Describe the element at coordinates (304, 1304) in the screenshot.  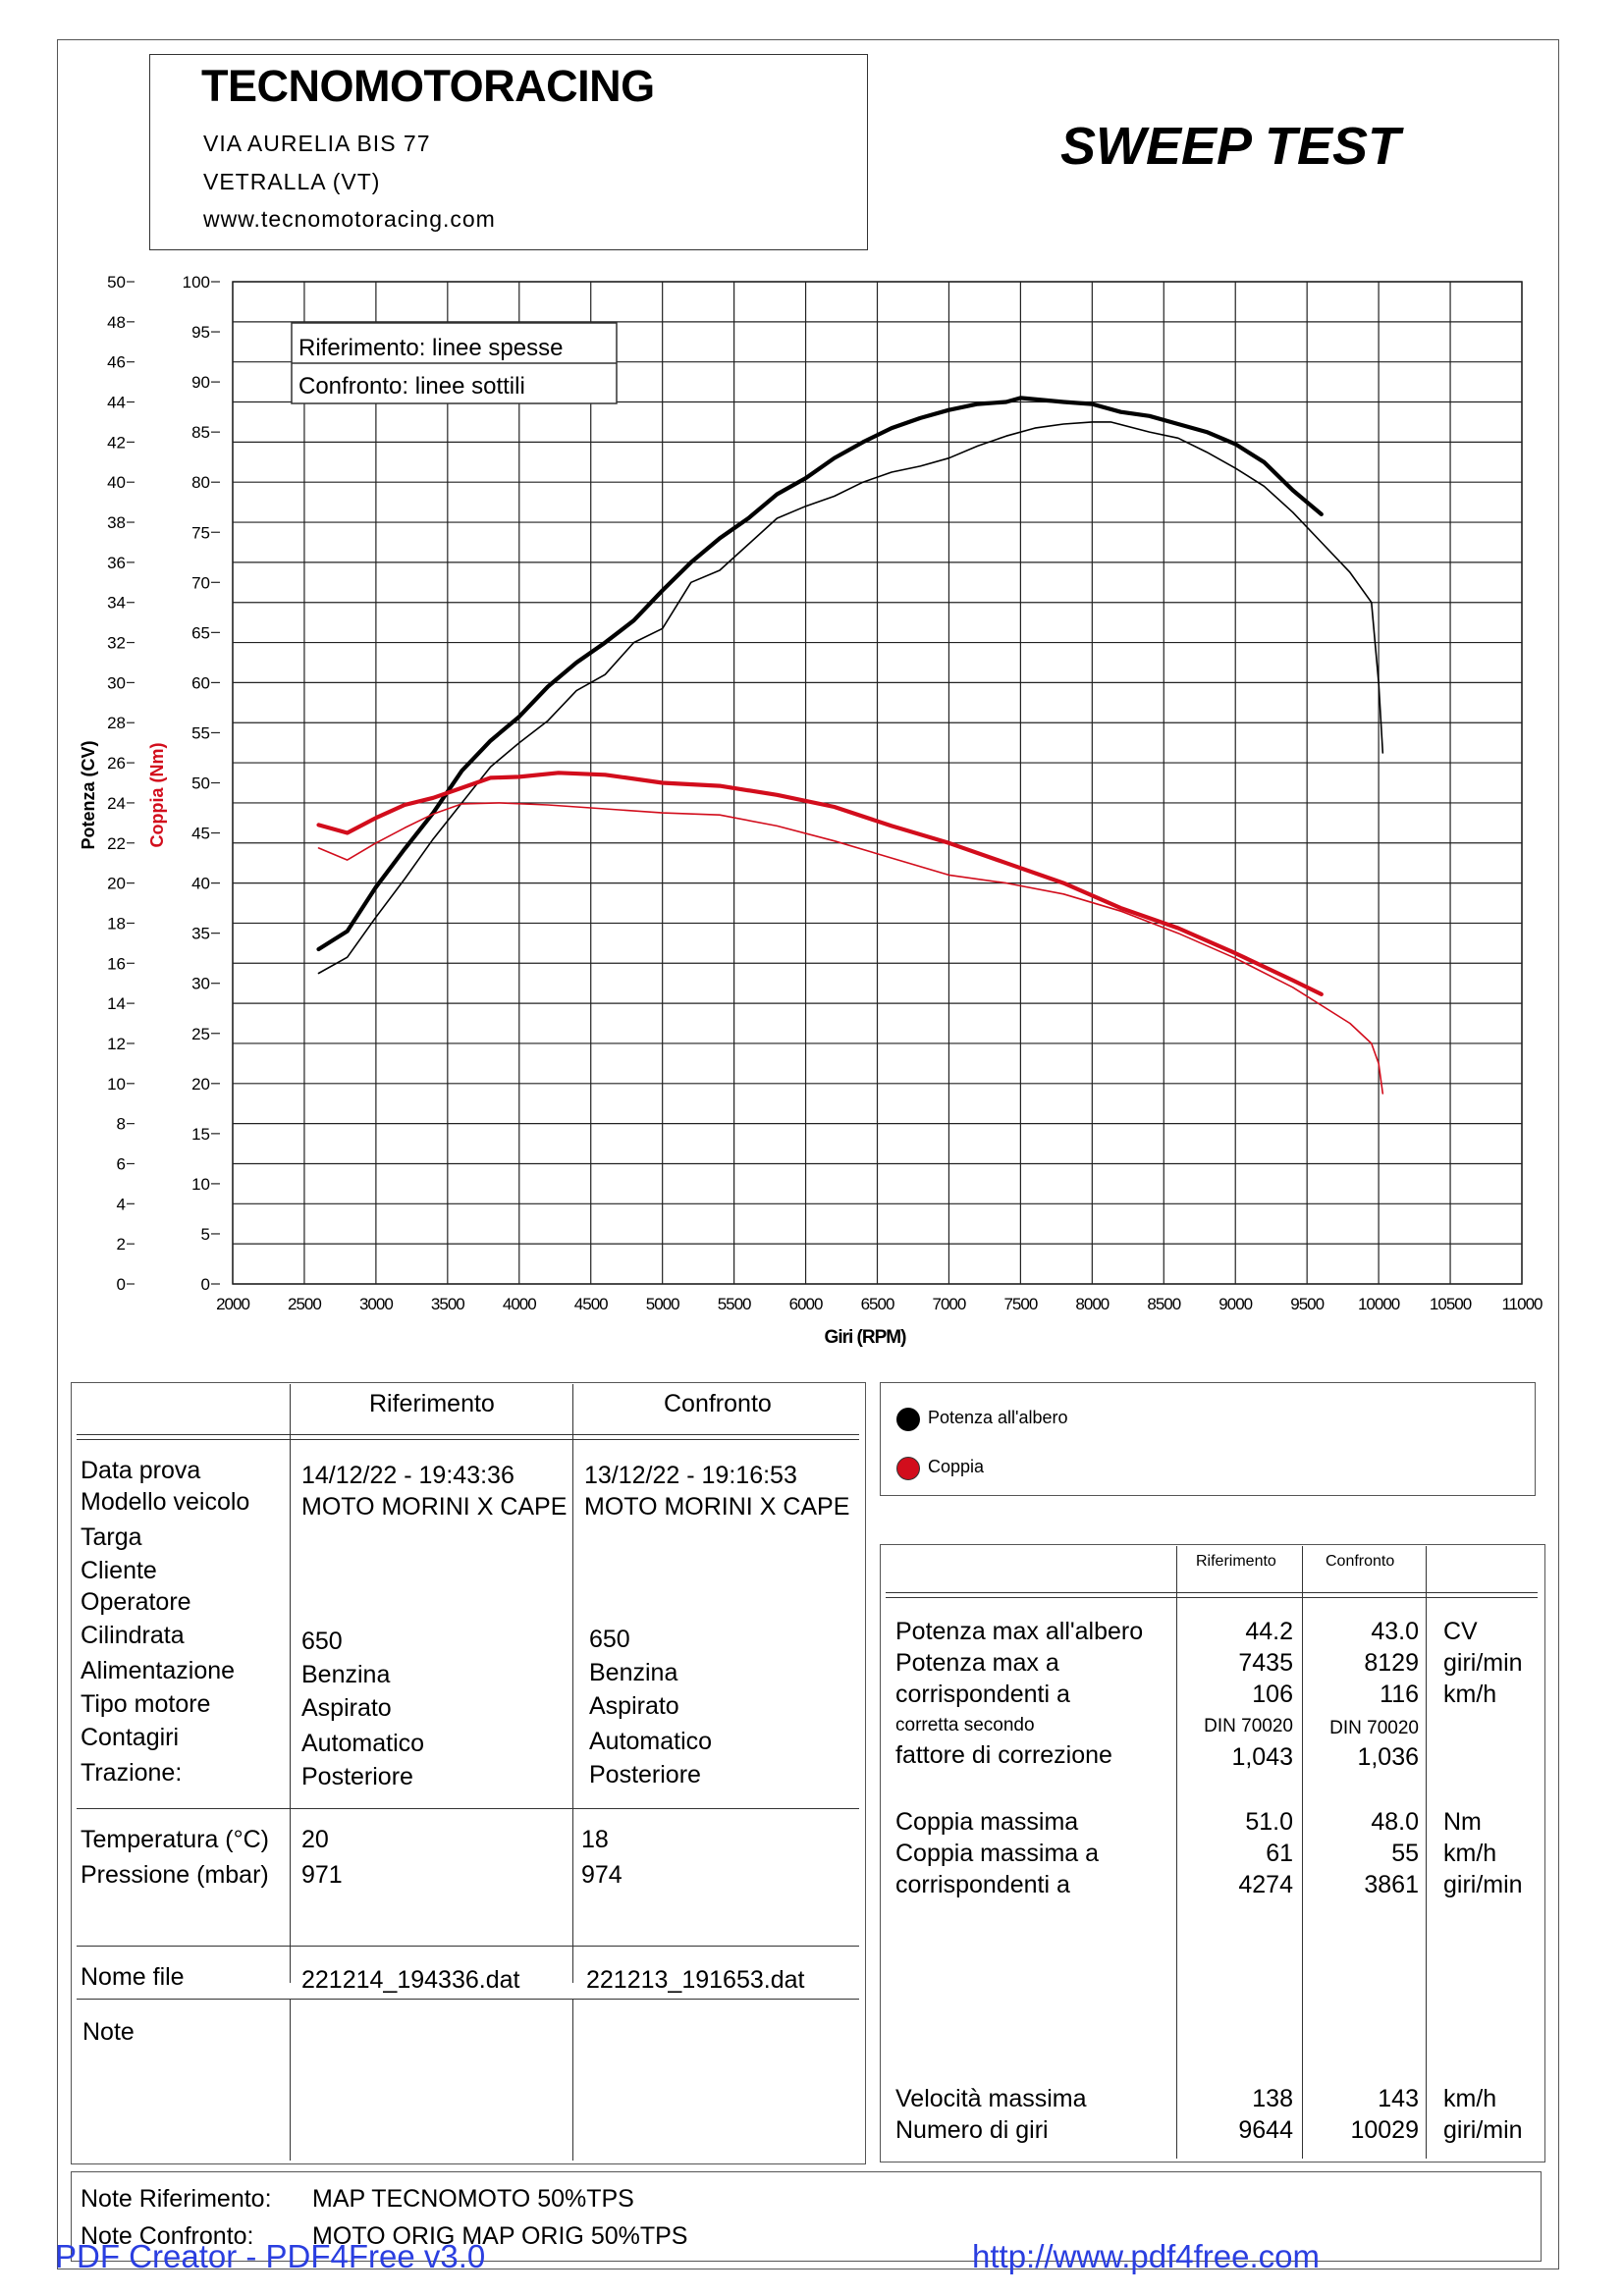
I see `x-tick-label: 2500` at that location.